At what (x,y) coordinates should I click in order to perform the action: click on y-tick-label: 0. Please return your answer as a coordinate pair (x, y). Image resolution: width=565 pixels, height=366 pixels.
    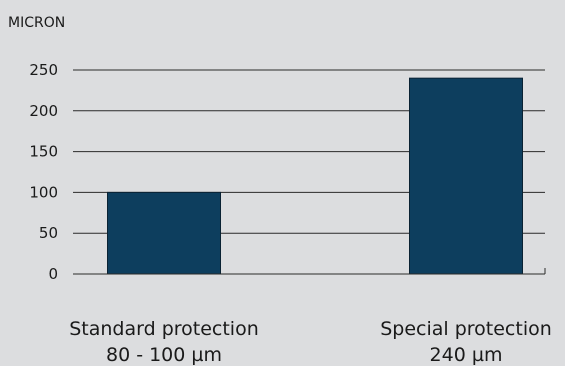
    Looking at the image, I should click on (53, 274).